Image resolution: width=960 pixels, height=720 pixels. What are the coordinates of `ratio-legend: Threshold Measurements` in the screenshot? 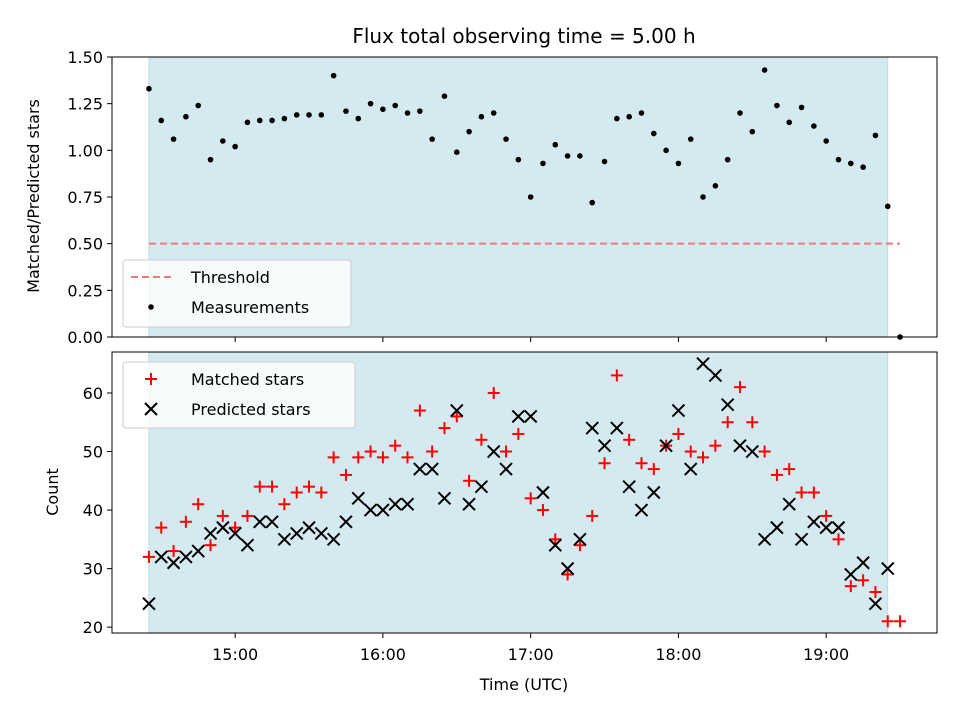 It's located at (237, 293).